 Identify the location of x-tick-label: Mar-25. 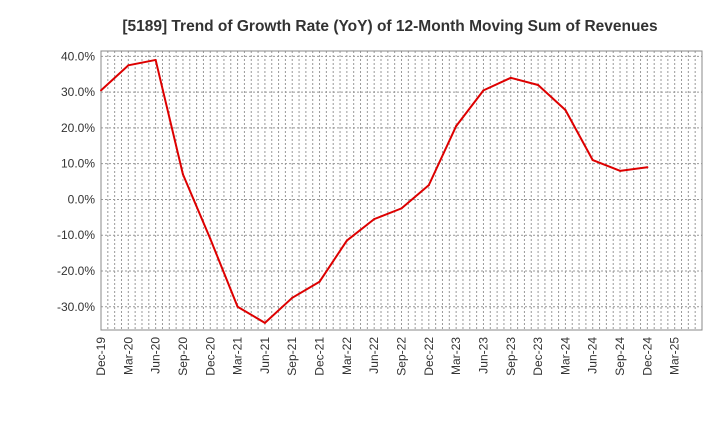
(675, 356).